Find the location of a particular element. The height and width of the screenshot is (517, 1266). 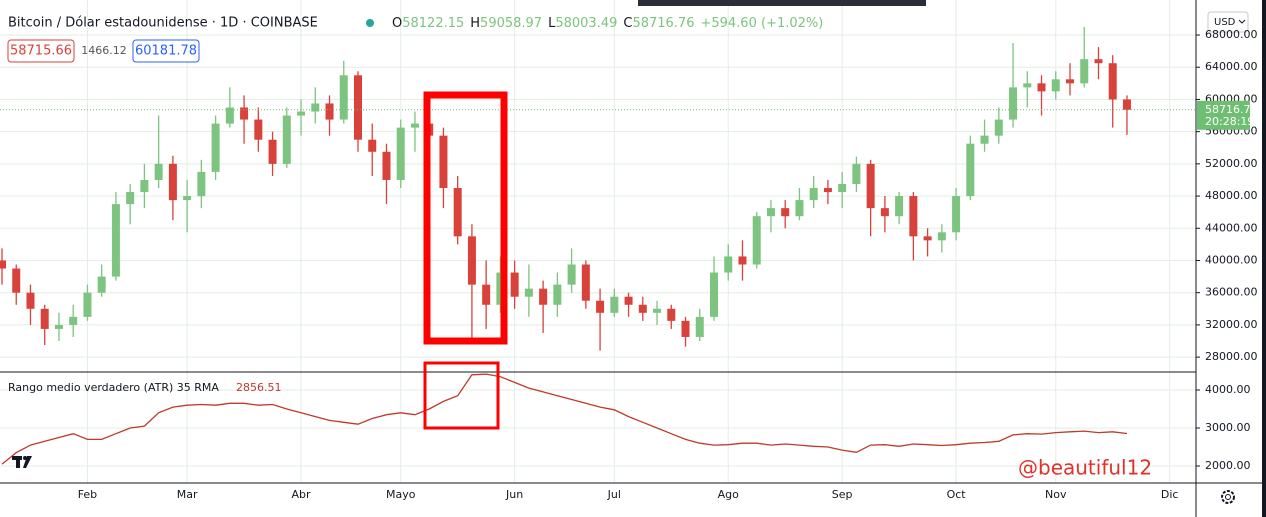

y-tick-label: 68000.00 is located at coordinates (1231, 34).